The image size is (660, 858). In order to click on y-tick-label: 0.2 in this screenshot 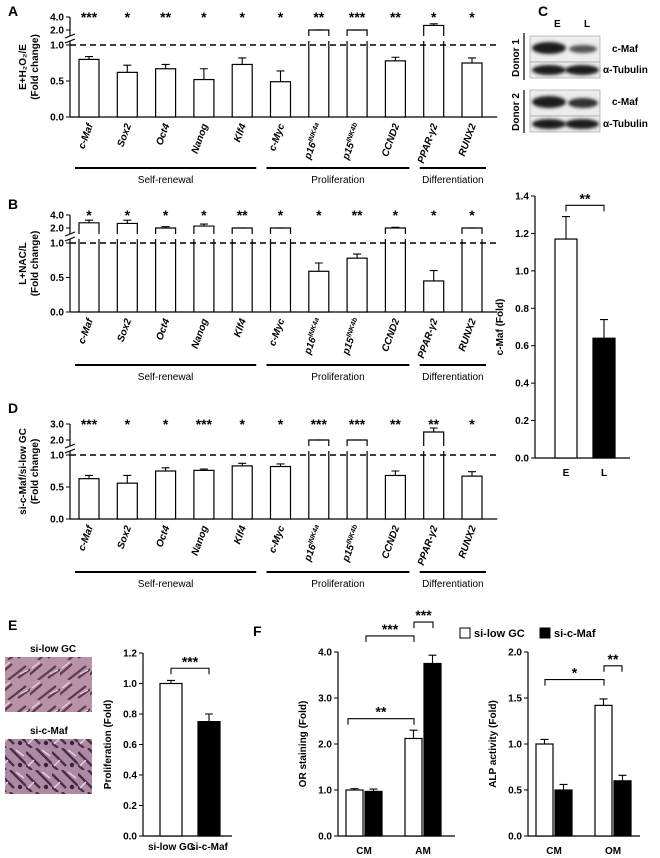, I will do `click(130, 806)`.